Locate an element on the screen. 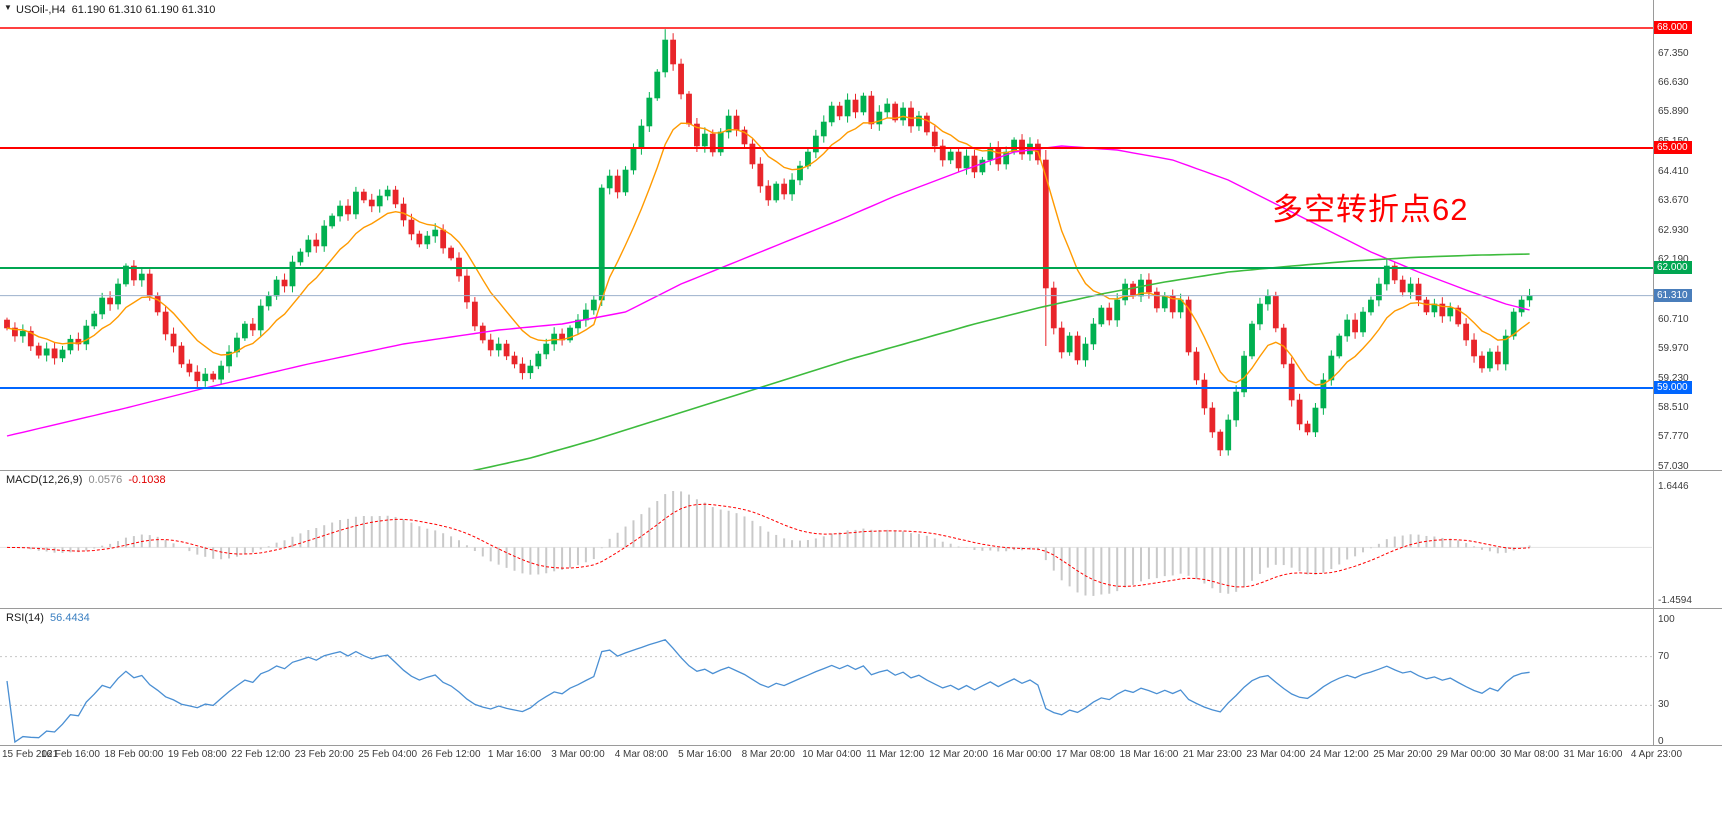  time-axis-label: 16 Feb 16:00 is located at coordinates (70, 754).